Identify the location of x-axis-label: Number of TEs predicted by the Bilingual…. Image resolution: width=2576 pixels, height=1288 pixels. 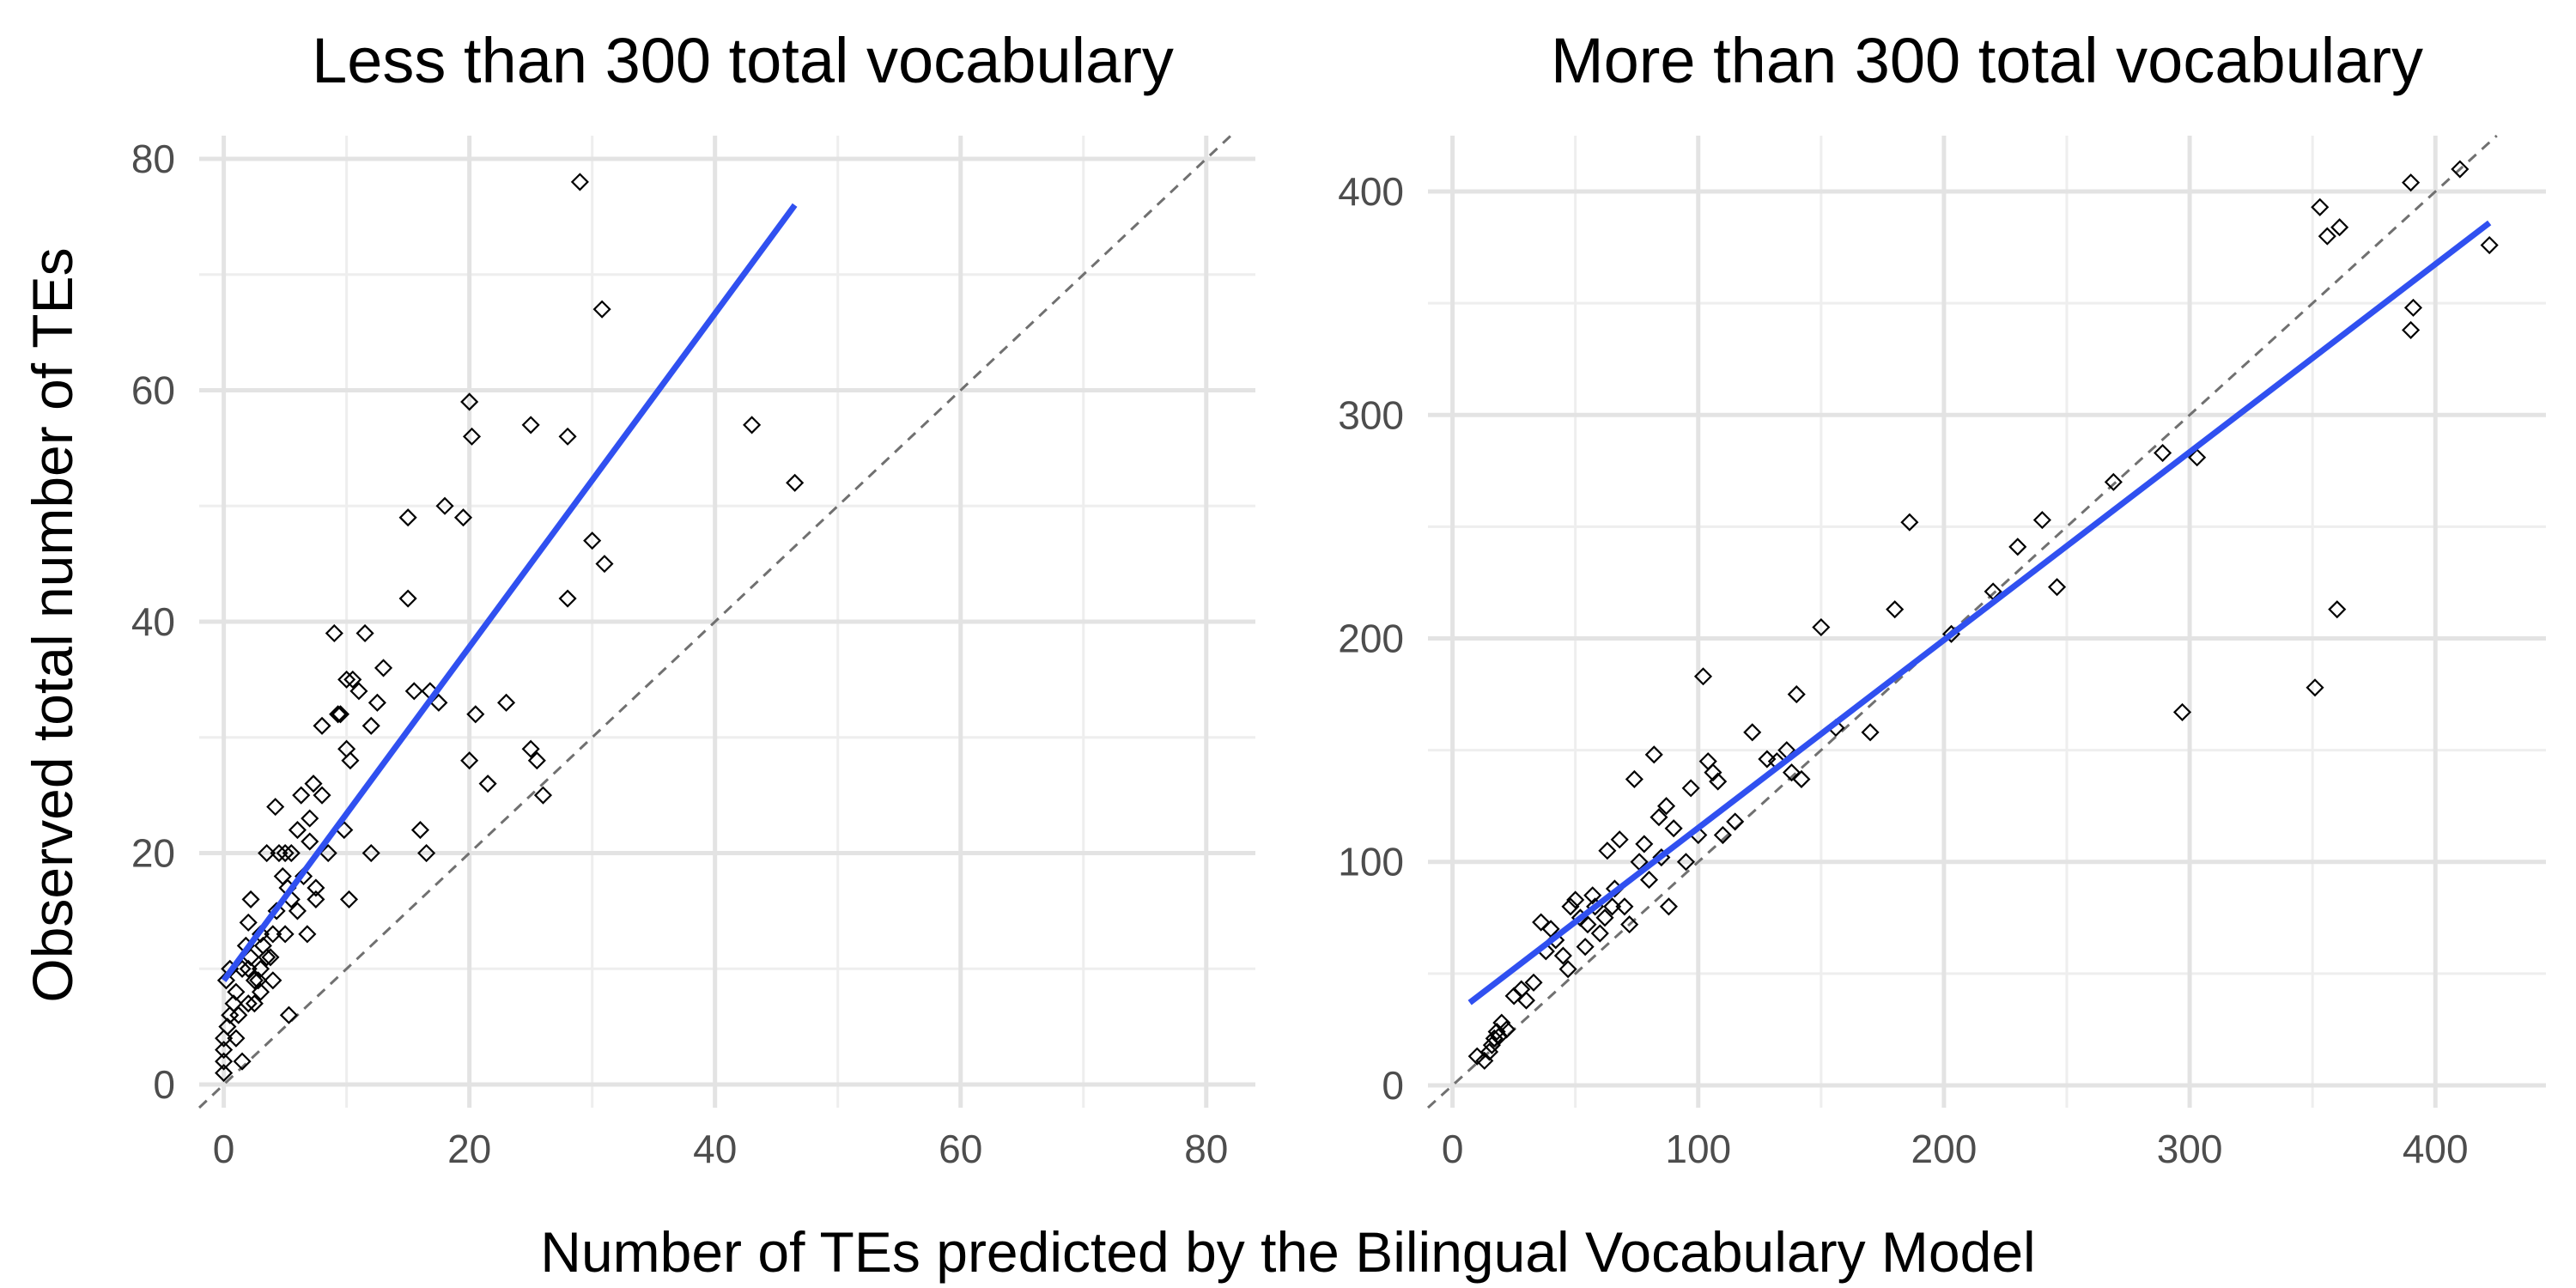
(1287, 1252).